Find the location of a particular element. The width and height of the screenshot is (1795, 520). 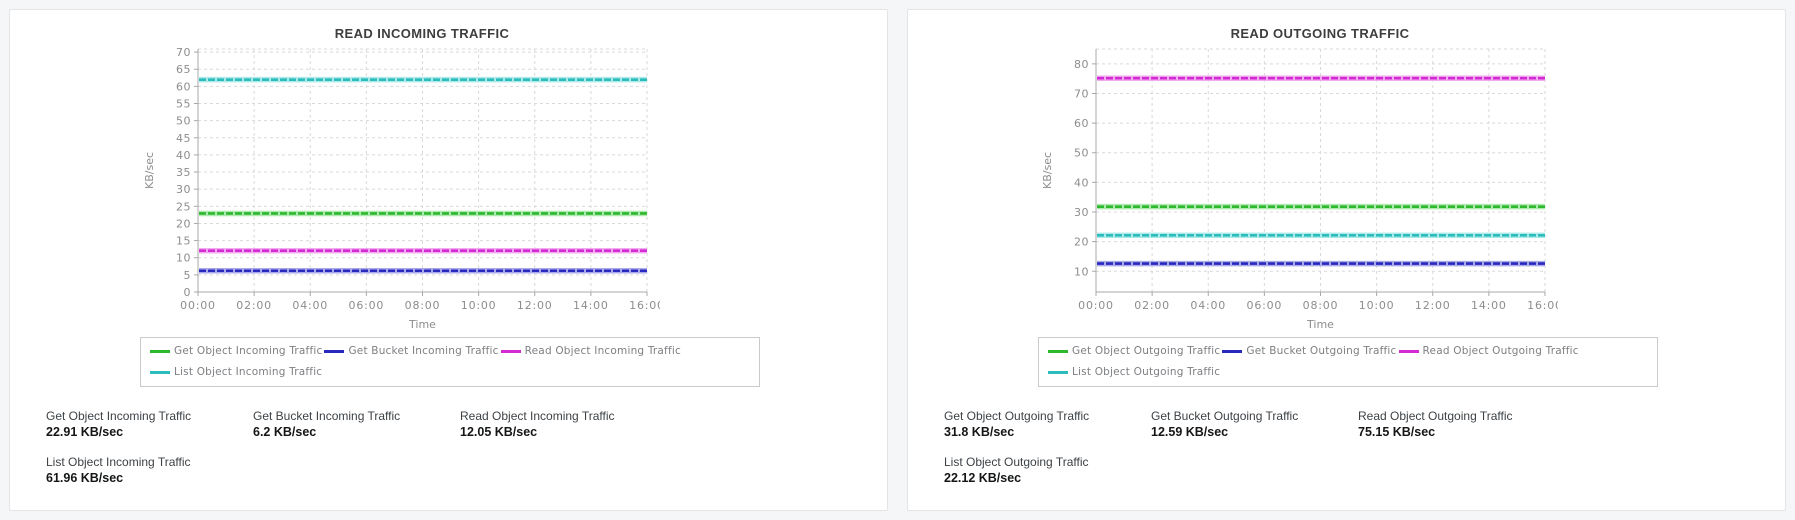

legend-item: Get Bucket Outgoing Traffic is located at coordinates (1309, 351).